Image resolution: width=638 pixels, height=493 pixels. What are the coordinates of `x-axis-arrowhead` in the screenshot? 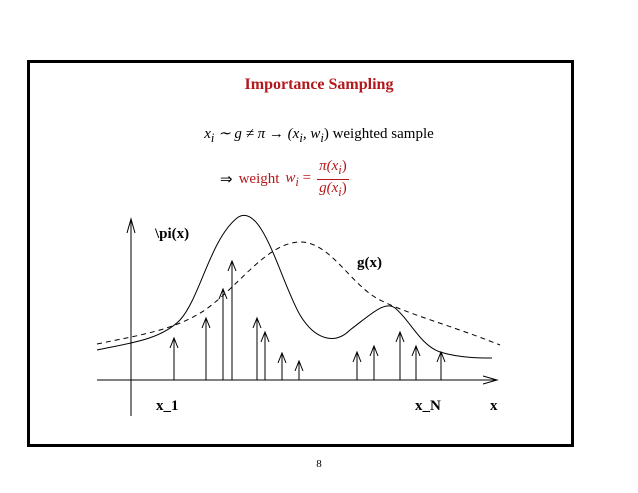 It's located at (490, 380).